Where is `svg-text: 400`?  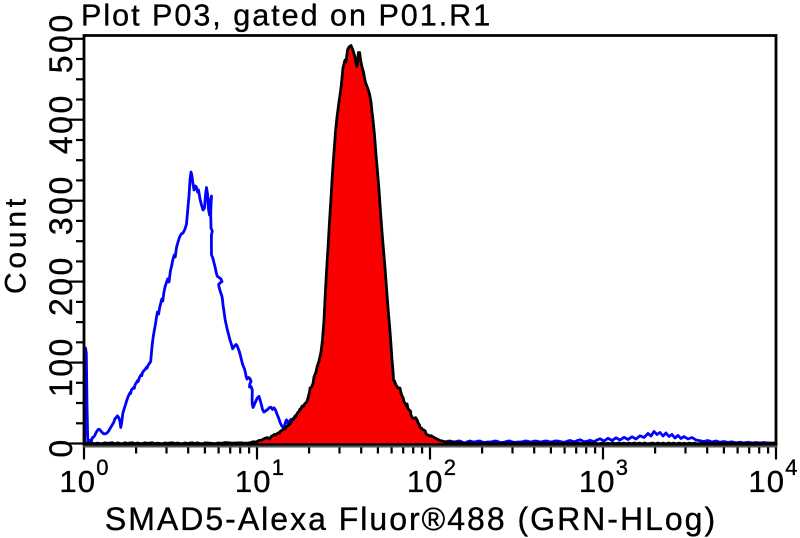 svg-text: 400 is located at coordinates (61, 123).